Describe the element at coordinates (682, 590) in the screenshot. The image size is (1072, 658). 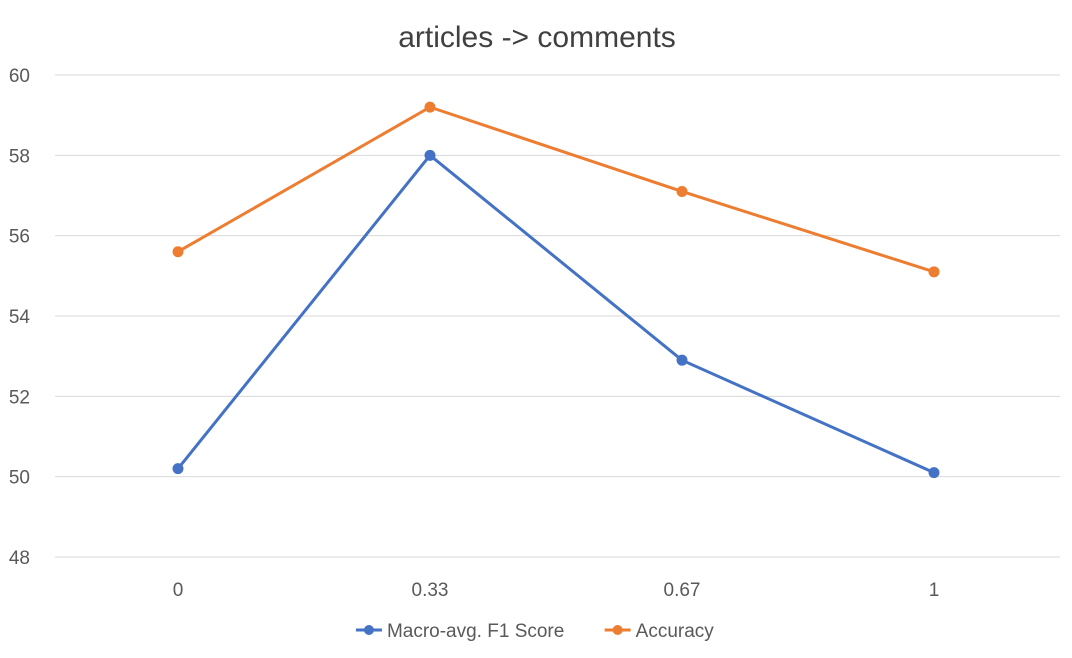
I see `x-tick-label: 0.67` at that location.